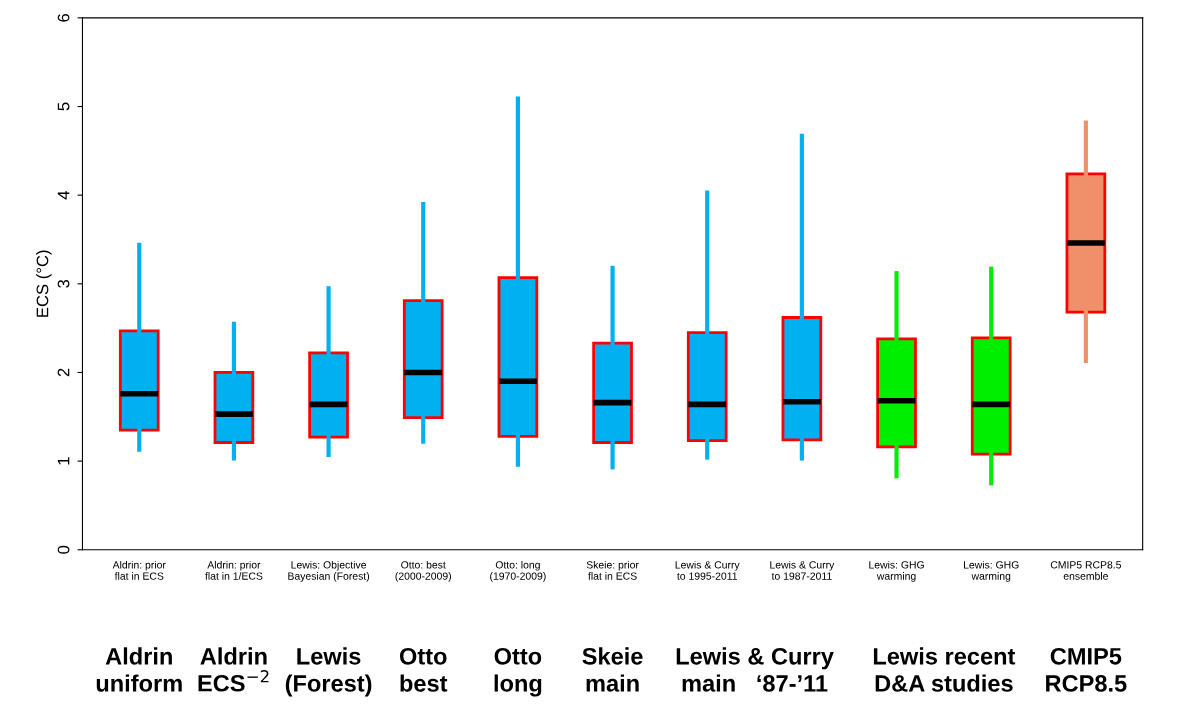  I want to click on y-axis-title: ECS (°C), so click(44, 283).